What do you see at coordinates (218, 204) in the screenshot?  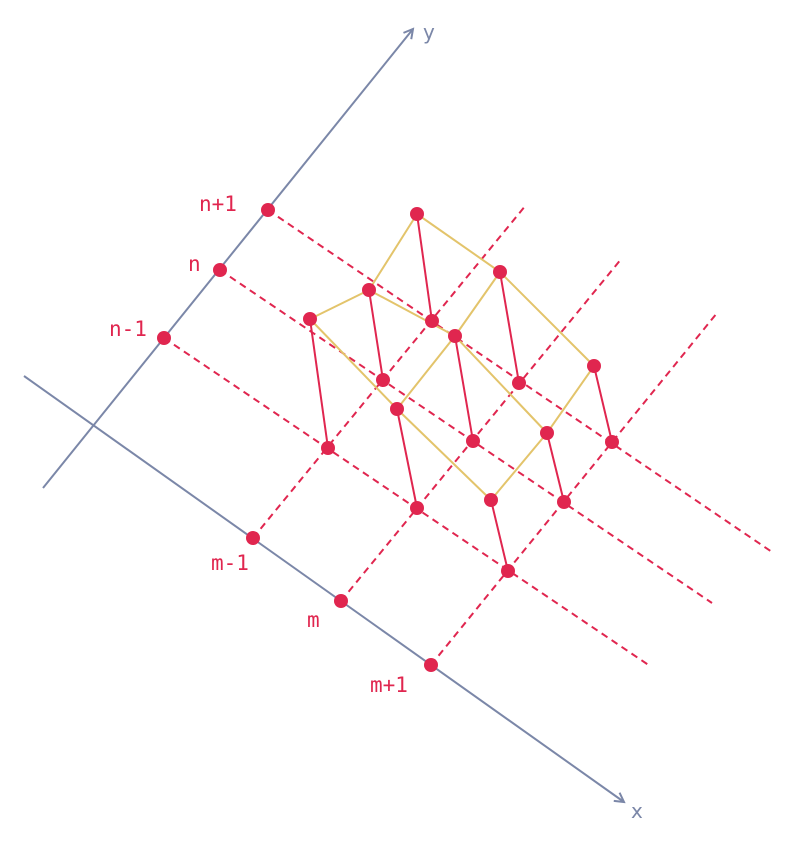 I see `y-tick-label-n-plus-1: n+1` at bounding box center [218, 204].